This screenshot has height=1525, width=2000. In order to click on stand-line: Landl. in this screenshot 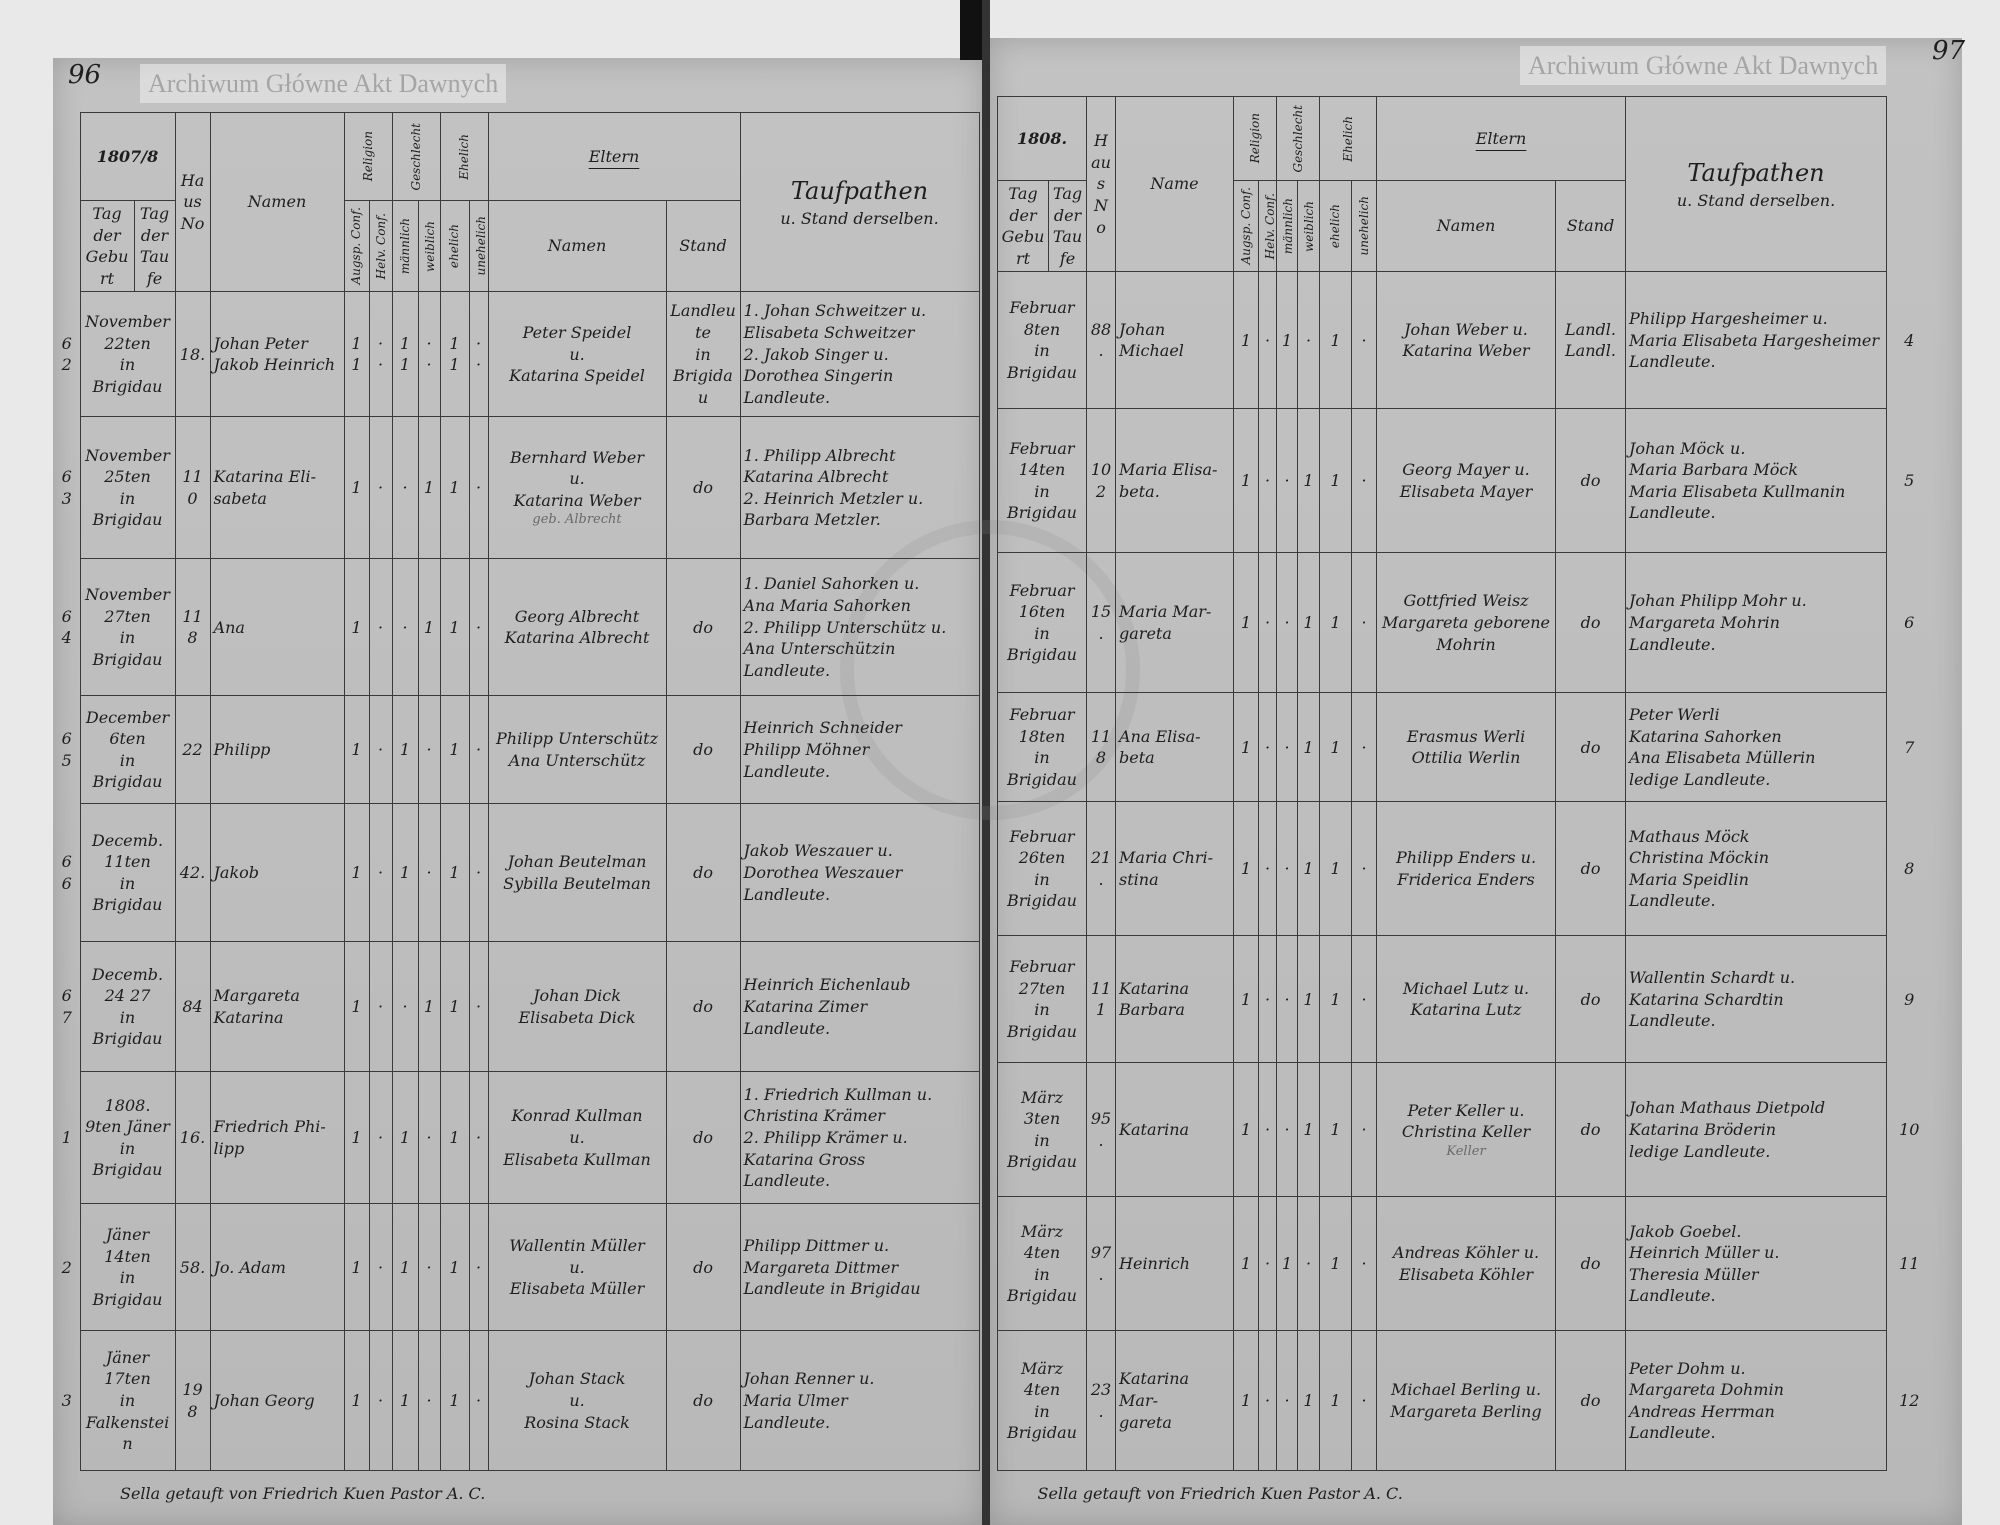, I will do `click(1590, 351)`.